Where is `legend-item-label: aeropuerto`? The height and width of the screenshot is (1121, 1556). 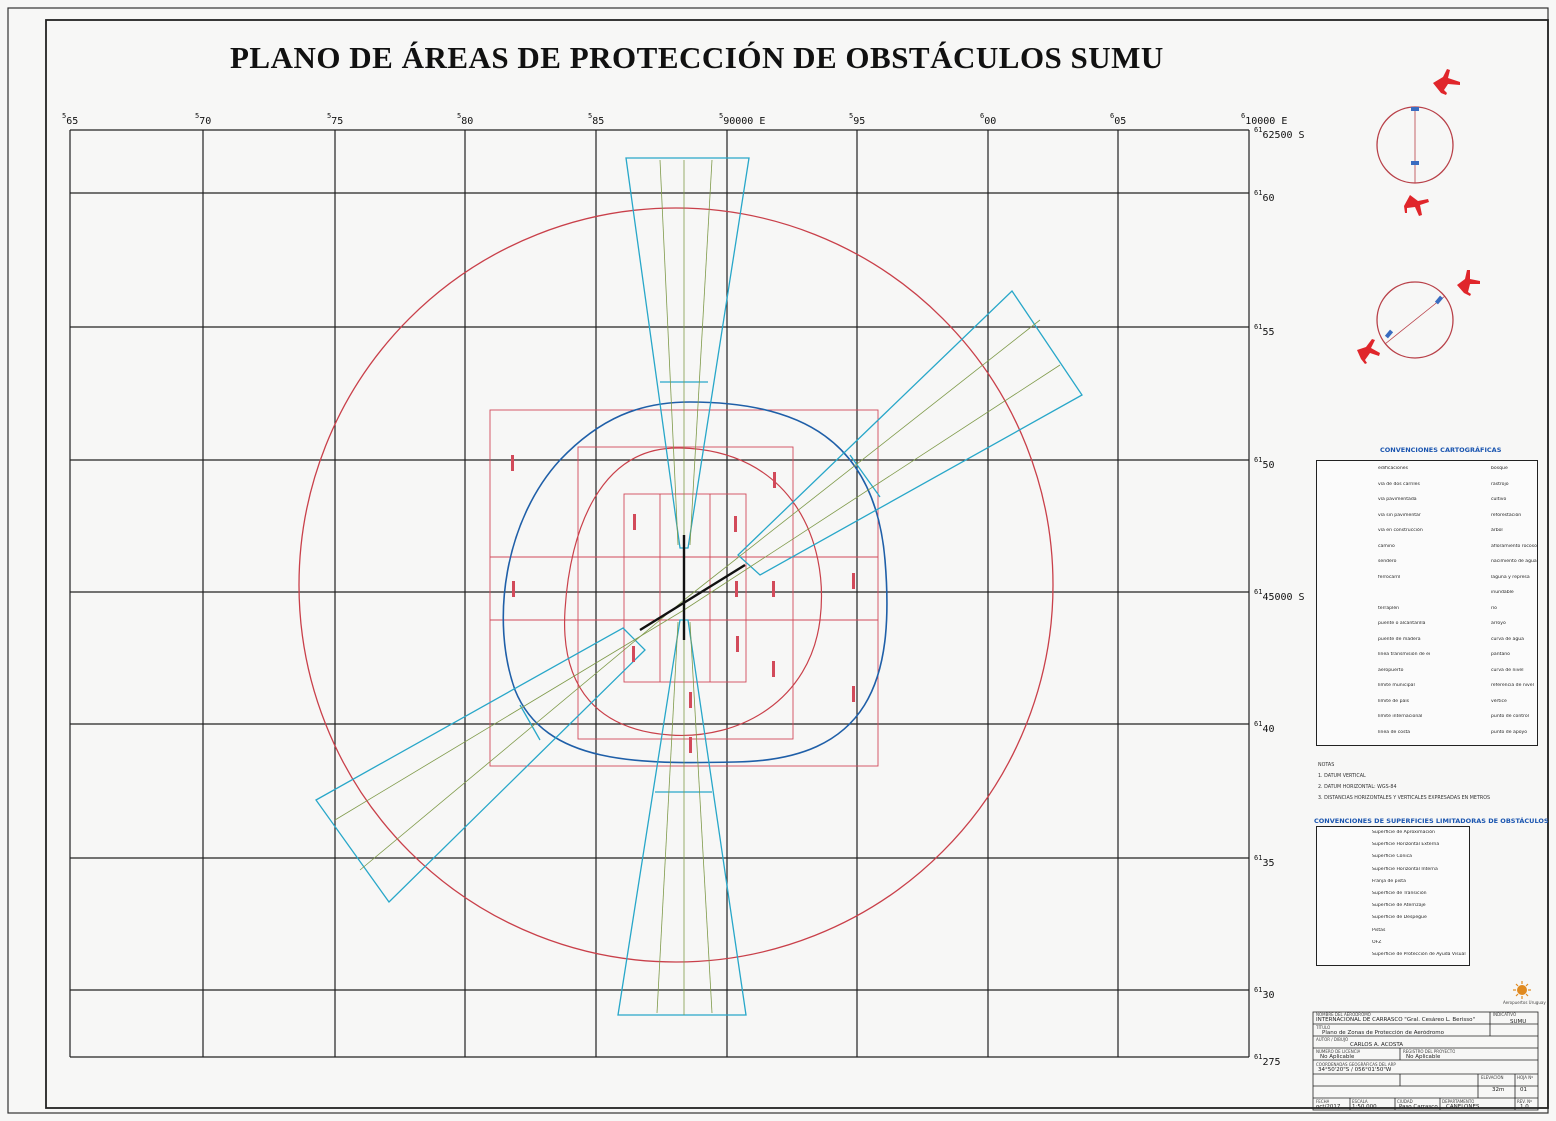 legend-item-label: aeropuerto is located at coordinates (1391, 670).